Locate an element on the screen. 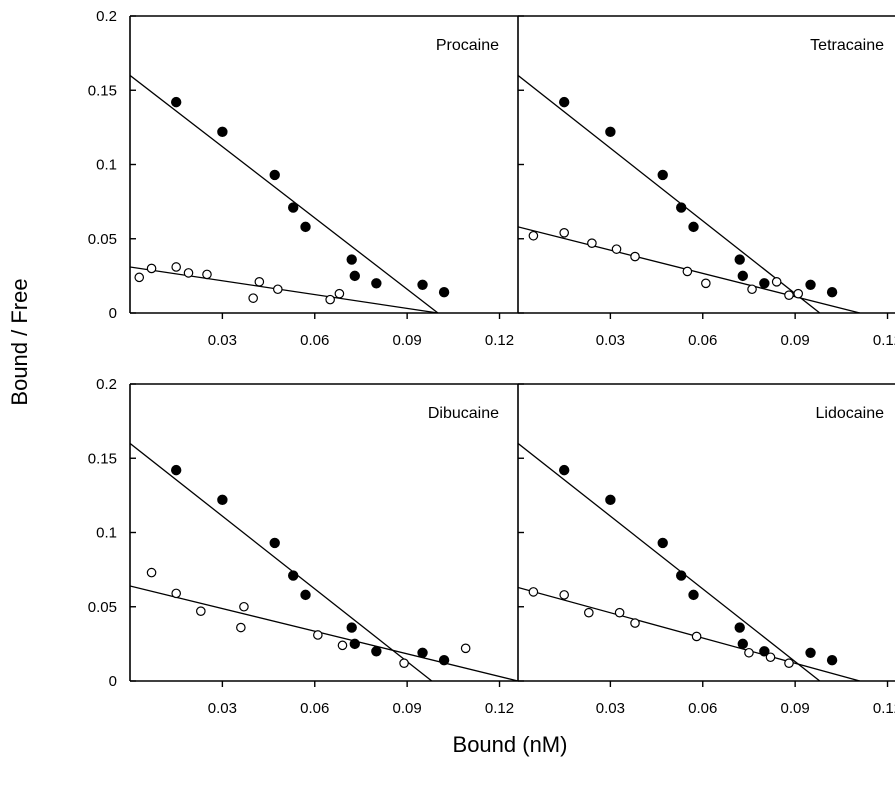 This screenshot has height=786, width=895. y-tick-label: 0.2 is located at coordinates (106, 16).